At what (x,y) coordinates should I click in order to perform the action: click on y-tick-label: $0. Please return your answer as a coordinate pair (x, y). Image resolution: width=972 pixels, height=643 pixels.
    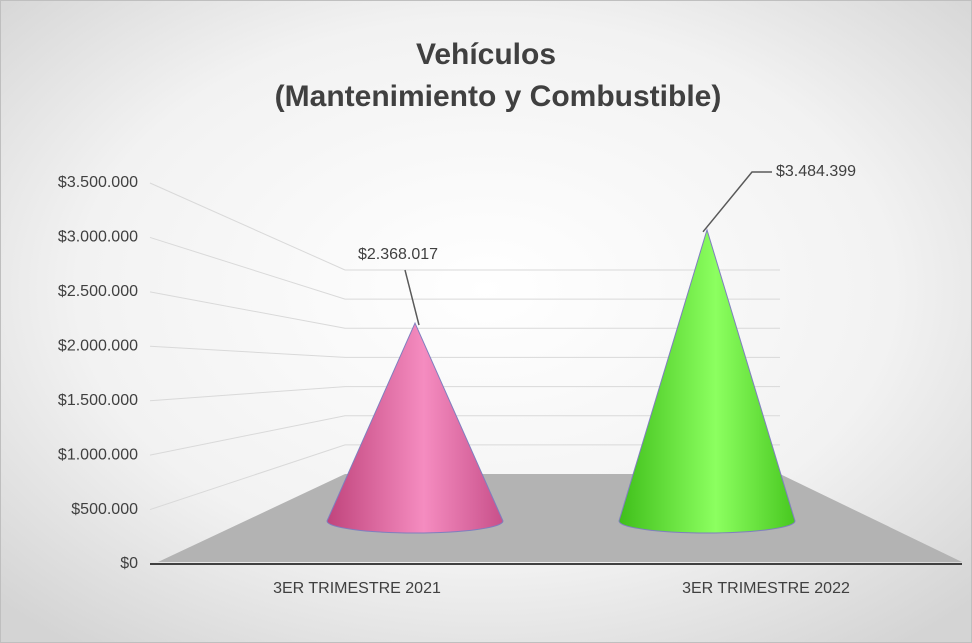
    Looking at the image, I should click on (129, 563).